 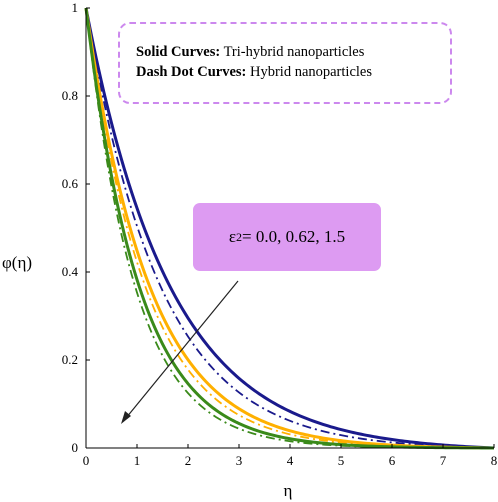 What do you see at coordinates (239, 460) in the screenshot?
I see `x-tick-label: 3` at bounding box center [239, 460].